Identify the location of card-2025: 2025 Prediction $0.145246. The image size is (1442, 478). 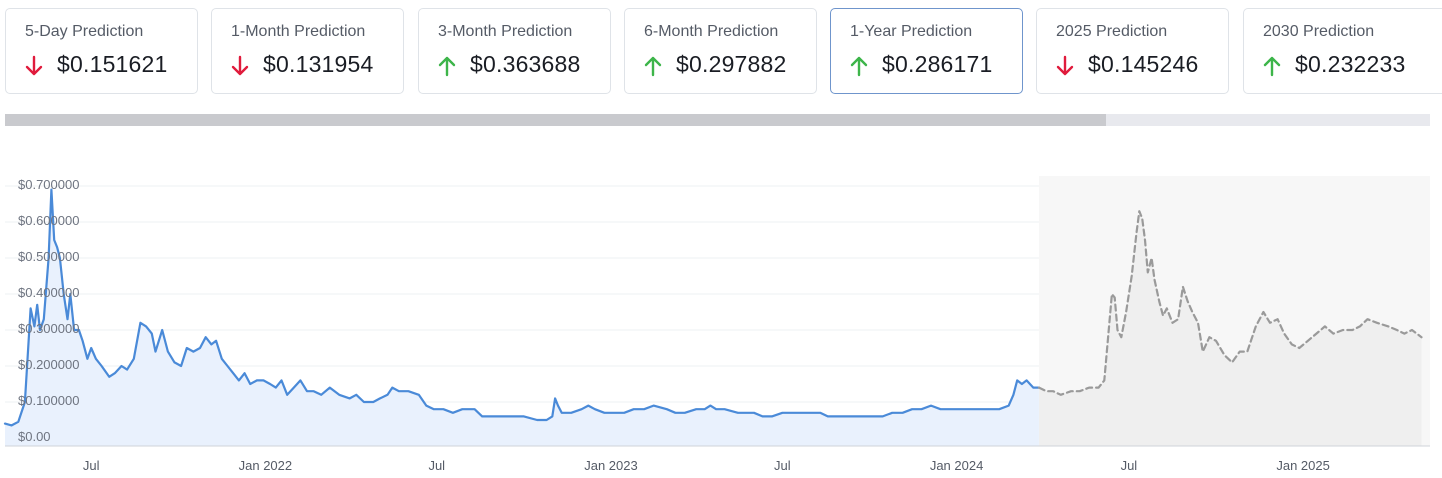
(1132, 51).